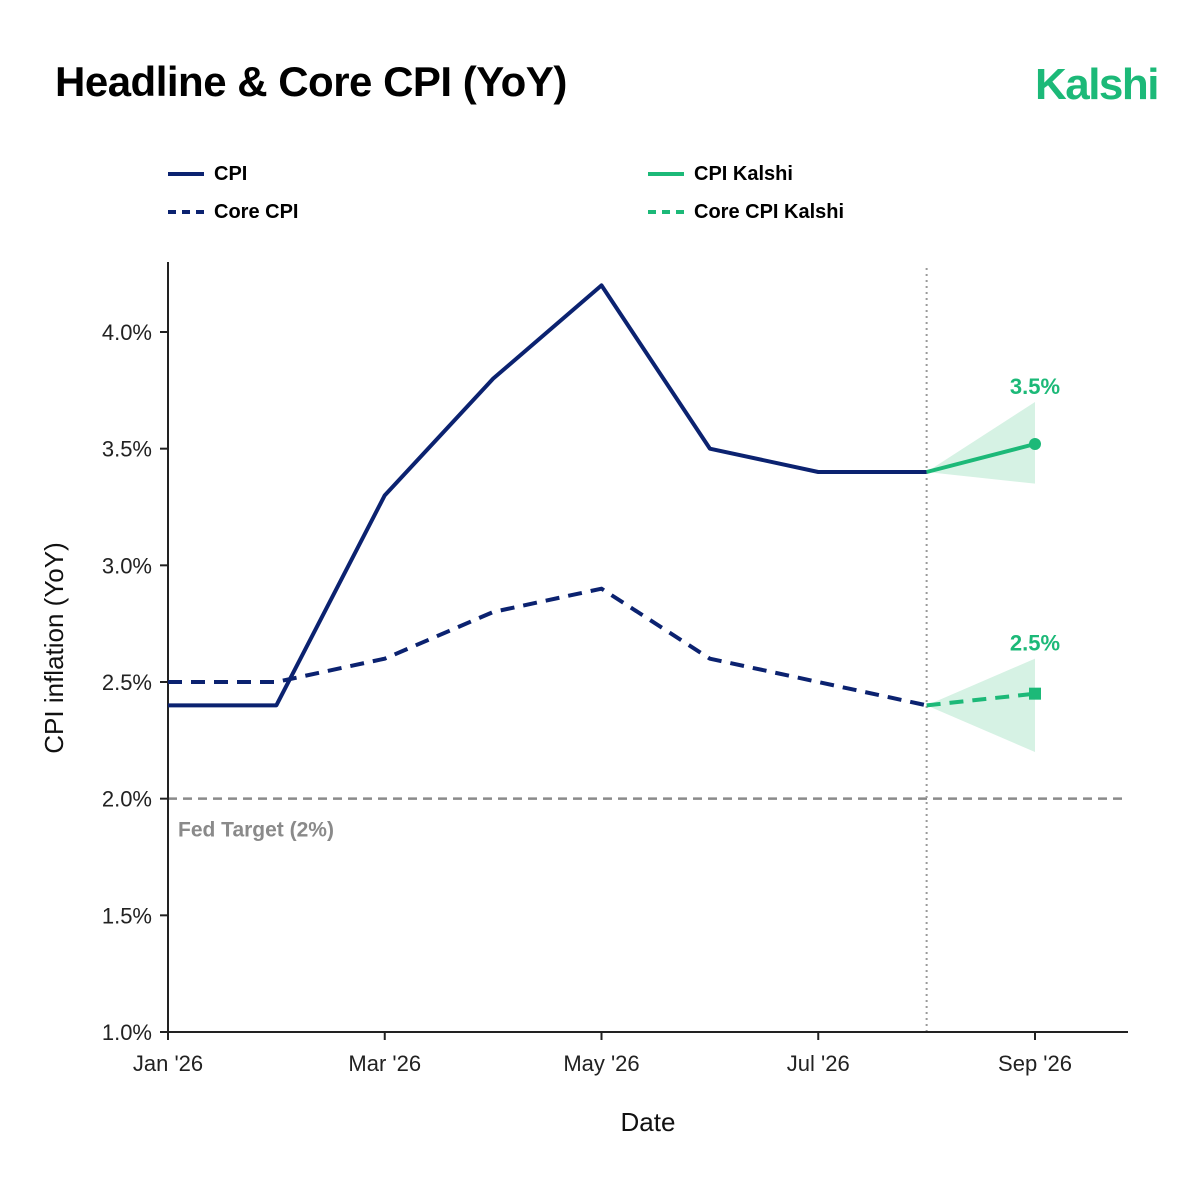  What do you see at coordinates (1035, 643) in the screenshot?
I see `forecast-value-label: 2.5%` at bounding box center [1035, 643].